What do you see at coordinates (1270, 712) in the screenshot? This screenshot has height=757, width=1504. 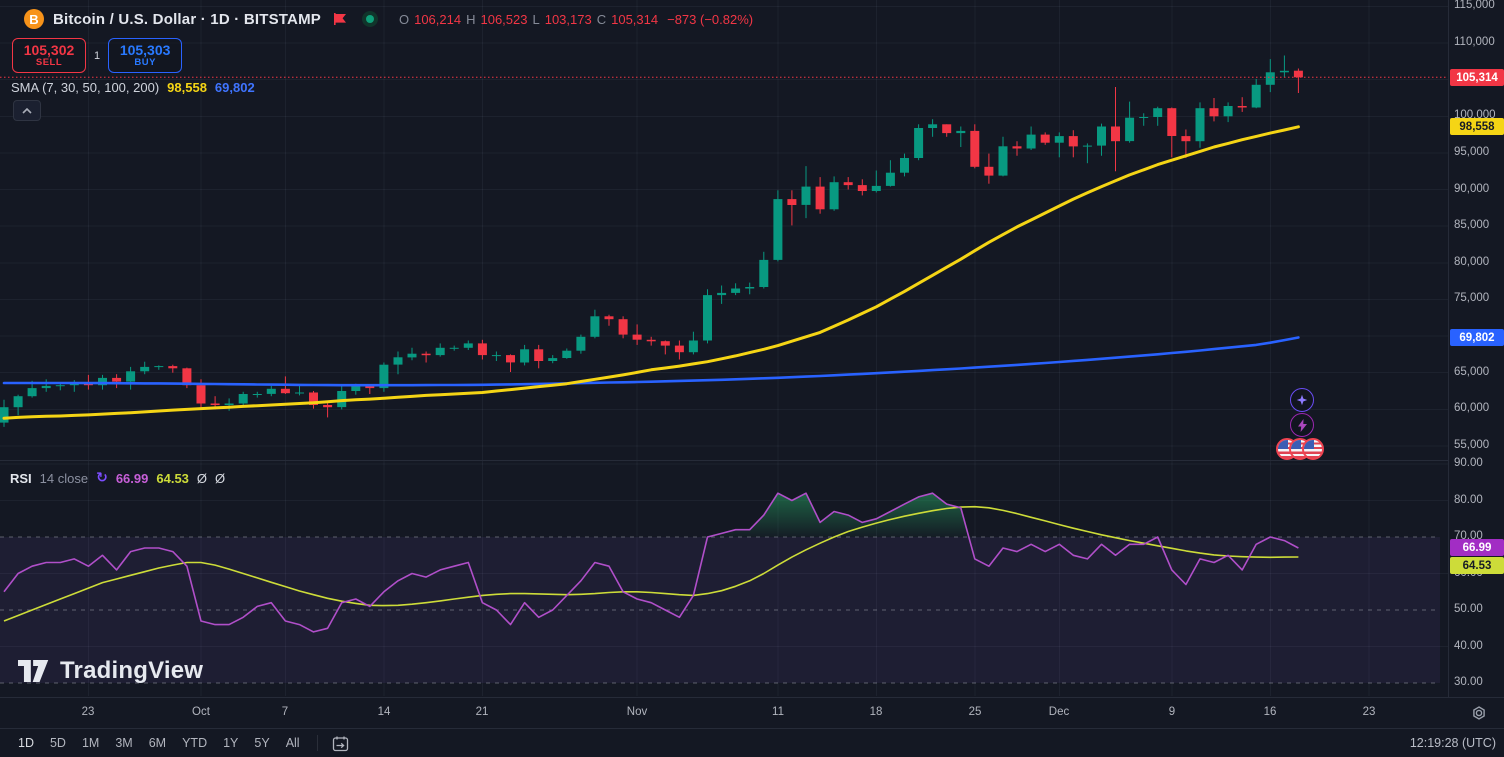 I see `time-tick-16: 16` at bounding box center [1270, 712].